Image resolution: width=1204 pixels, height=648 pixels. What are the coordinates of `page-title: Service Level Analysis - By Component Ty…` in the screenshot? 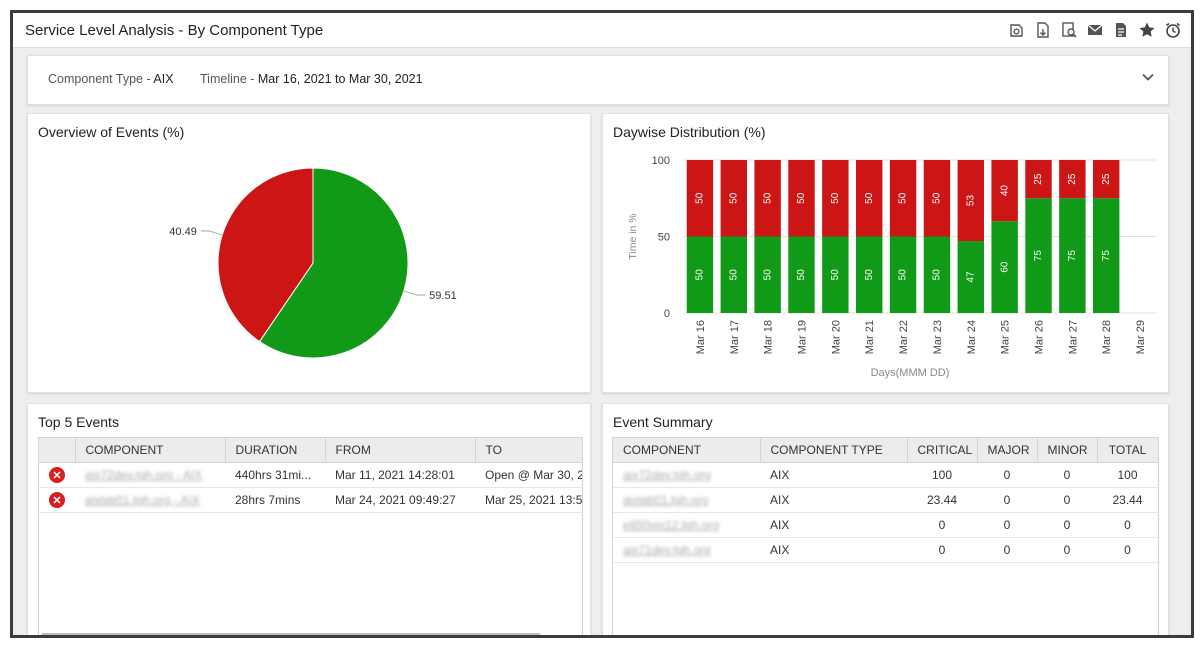 It's located at (174, 30).